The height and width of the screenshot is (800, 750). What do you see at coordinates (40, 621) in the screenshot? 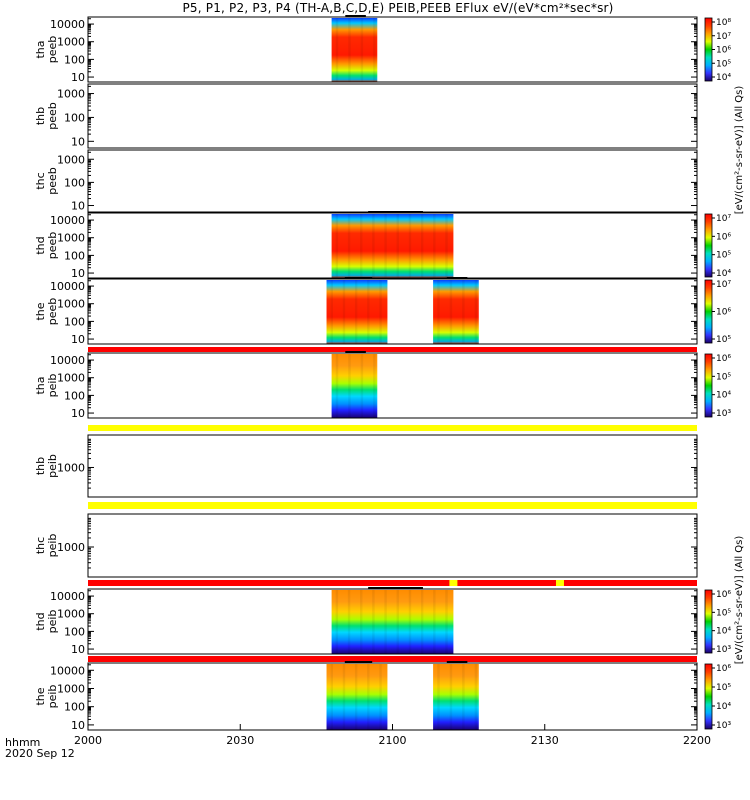
I see `panel-label: thd` at bounding box center [40, 621].